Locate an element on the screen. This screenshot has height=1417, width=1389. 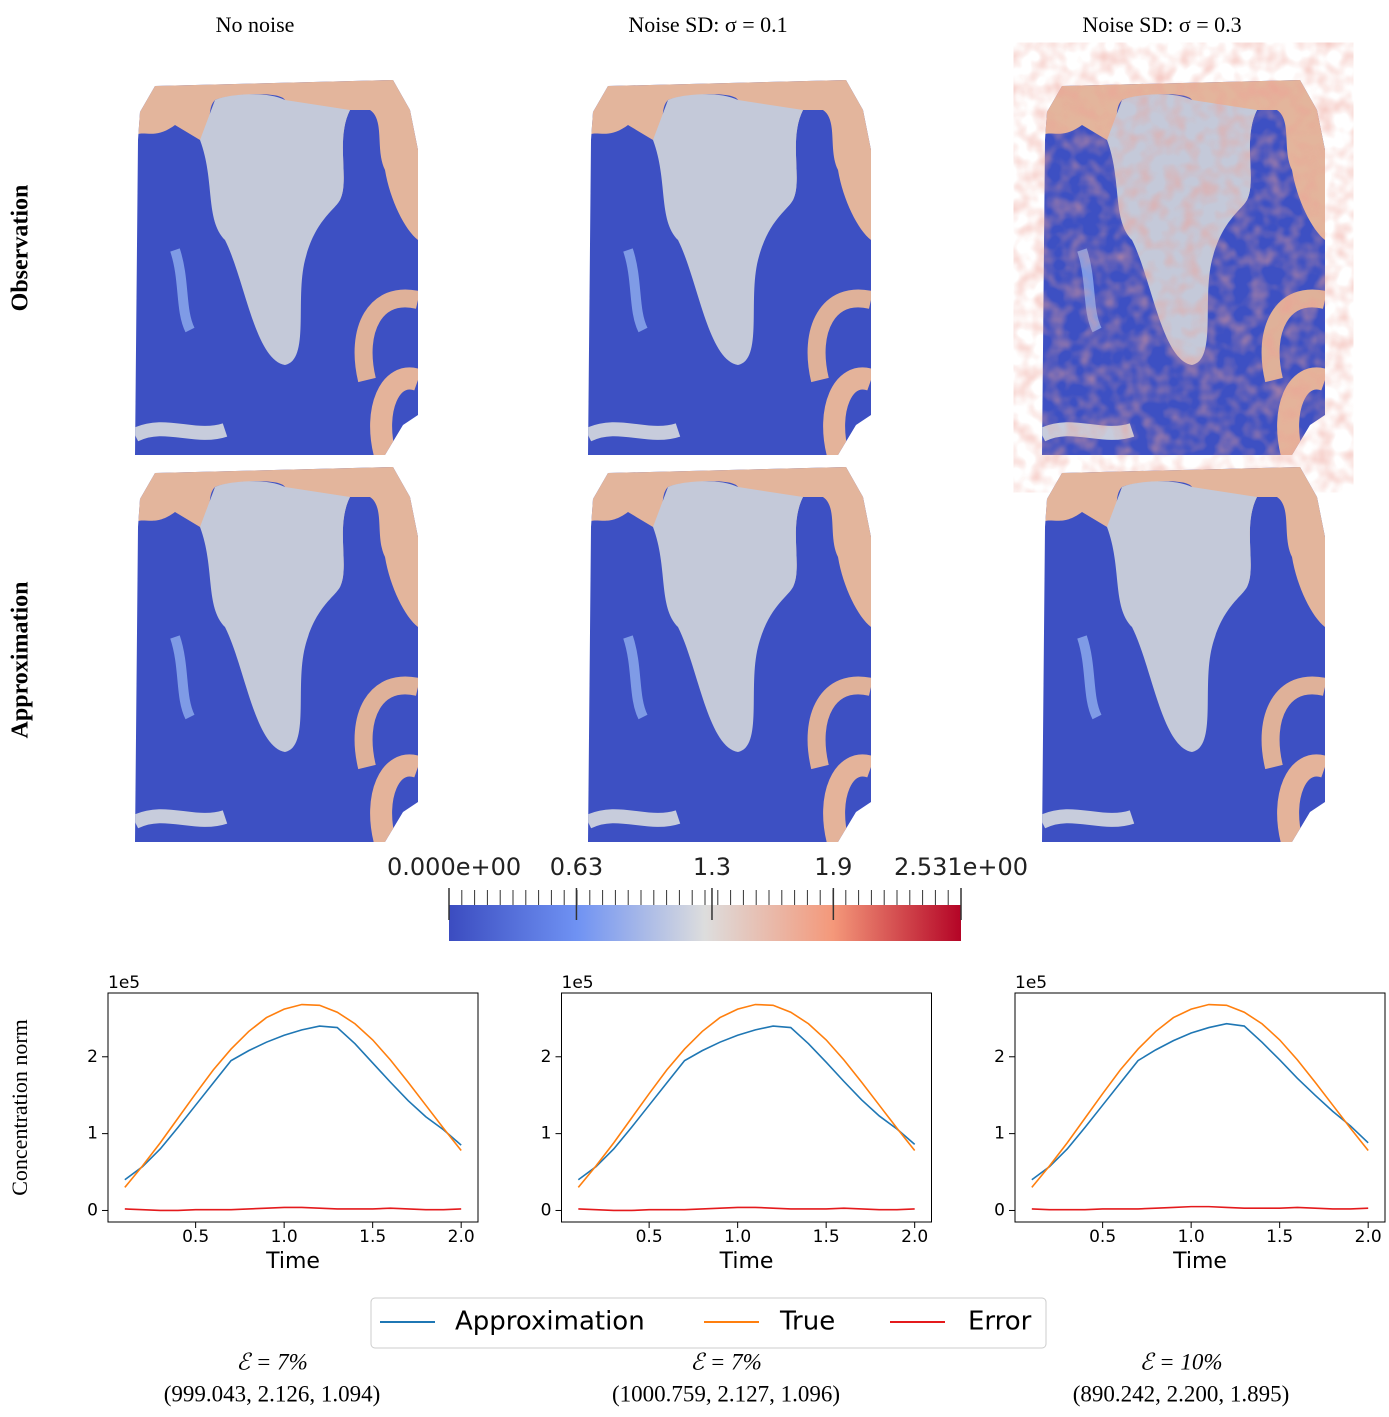
parameters: (999.043, 2.126, 1.094) is located at coordinates (272, 1393).